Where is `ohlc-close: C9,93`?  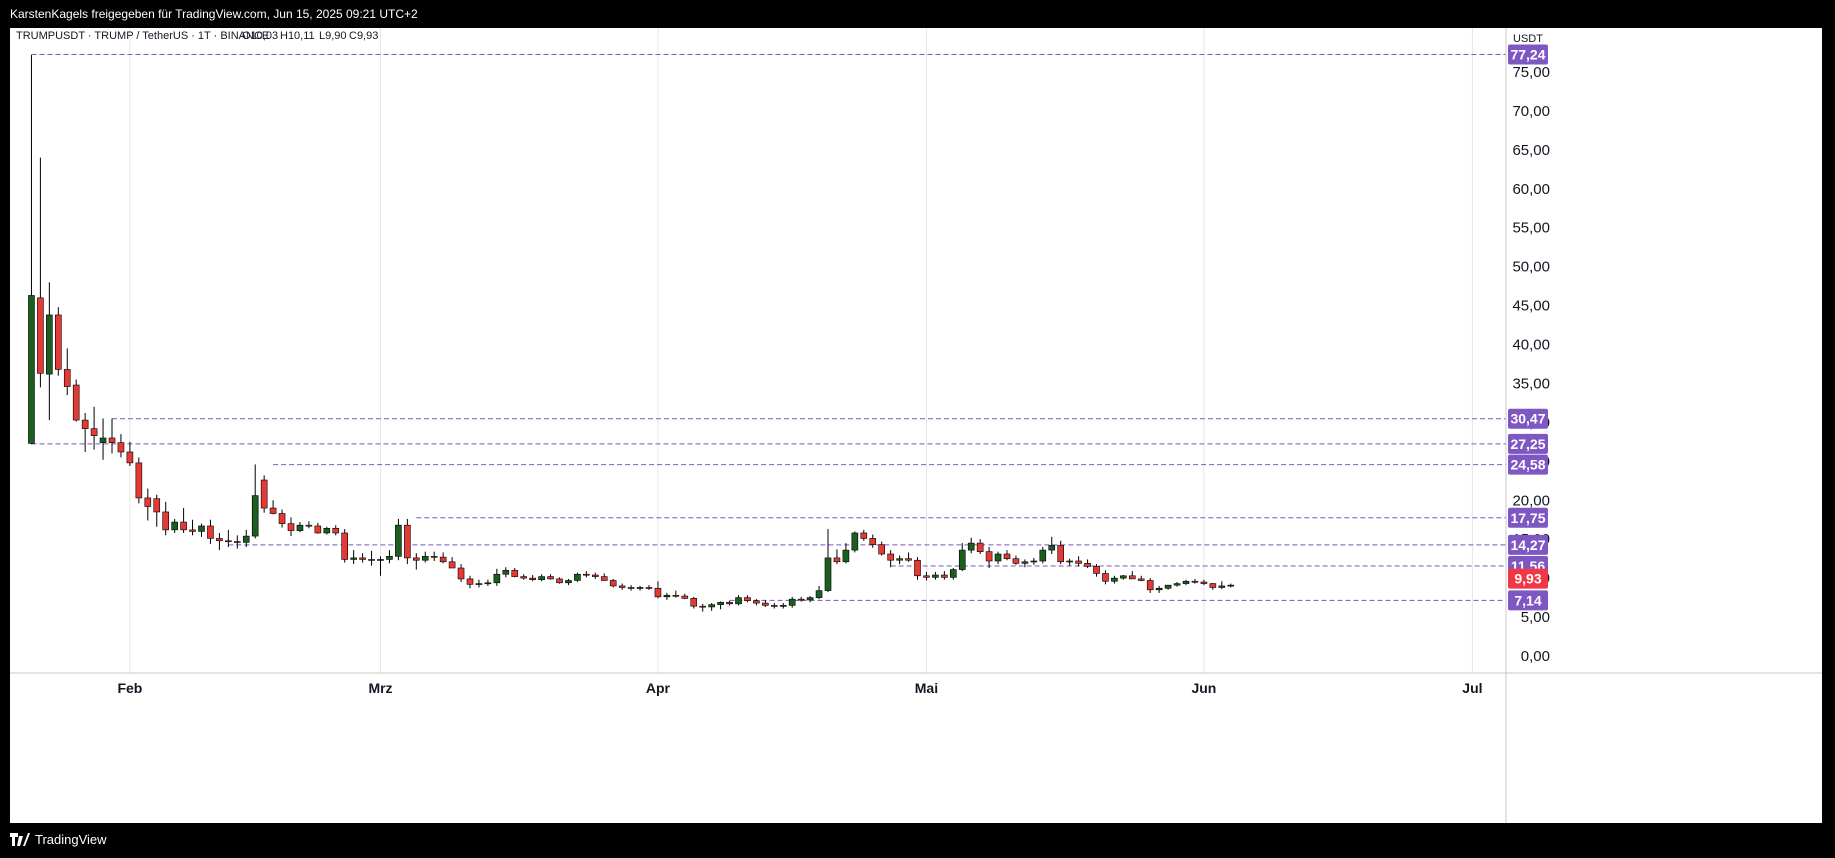 ohlc-close: C9,93 is located at coordinates (363, 36).